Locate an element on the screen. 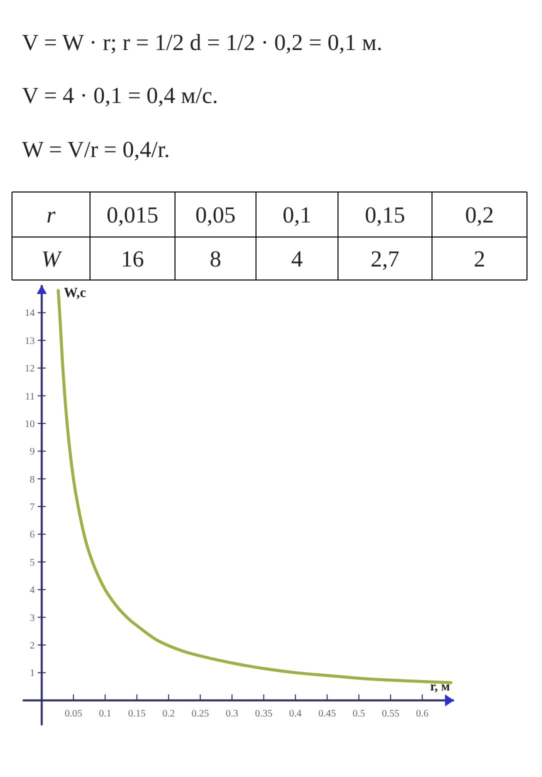 Image resolution: width=542 pixels, height=777 pixels. y-tick-label: 2 is located at coordinates (32, 646).